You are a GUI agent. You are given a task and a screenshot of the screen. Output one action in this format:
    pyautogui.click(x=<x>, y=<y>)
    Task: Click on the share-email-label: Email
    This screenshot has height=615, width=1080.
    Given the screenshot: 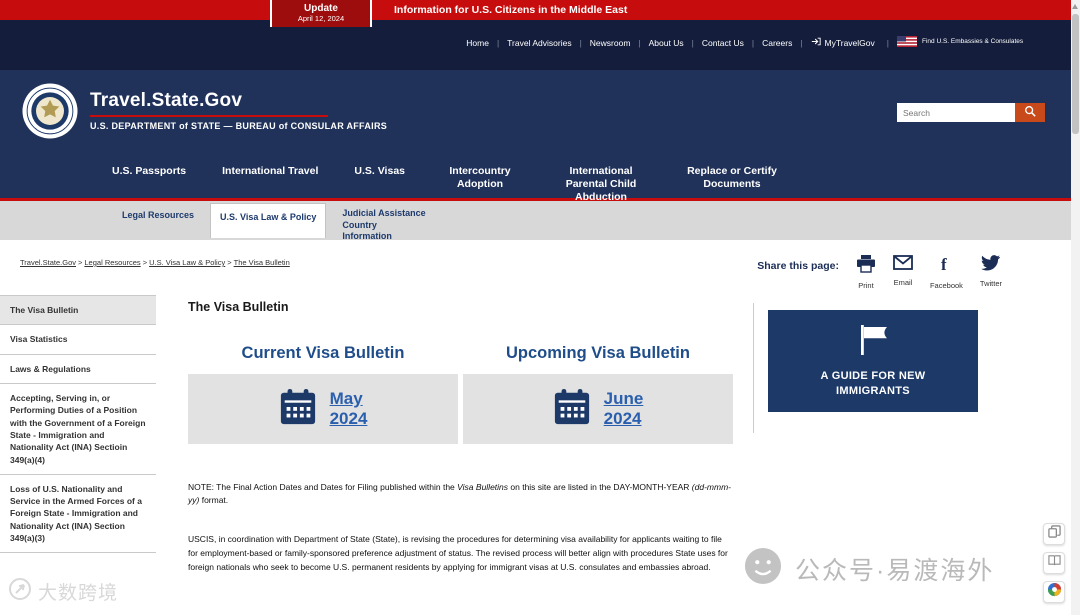 What is the action you would take?
    pyautogui.click(x=903, y=282)
    